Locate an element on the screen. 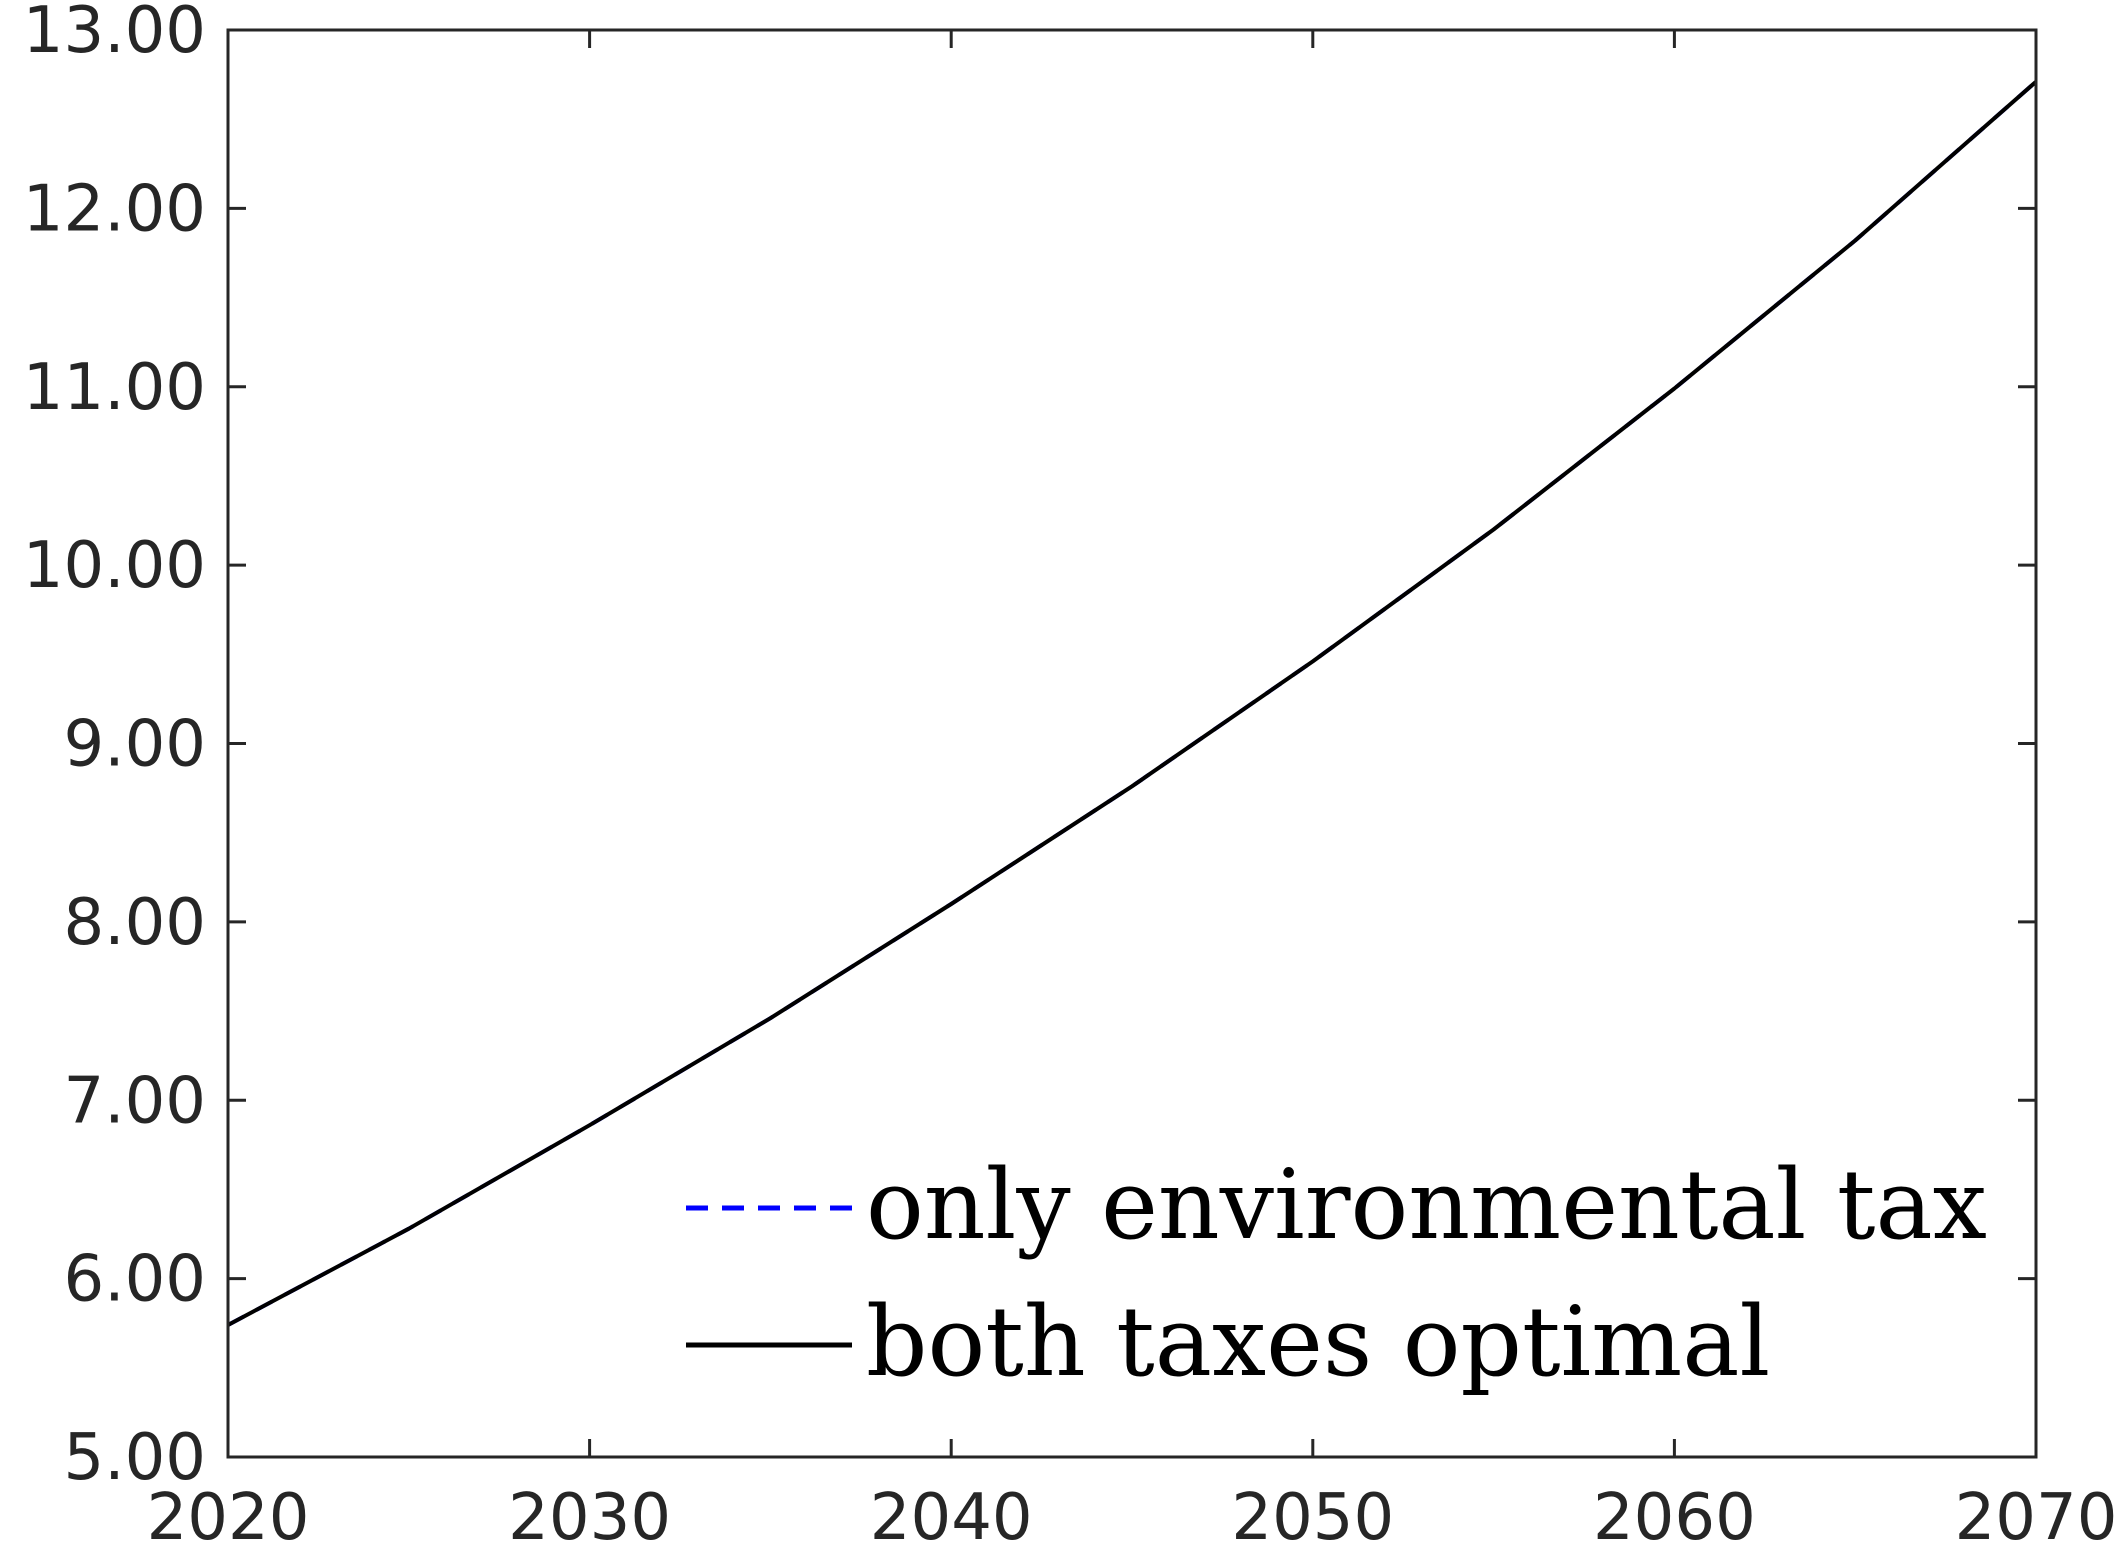  x-tick-label: 2040 is located at coordinates (951, 1517).